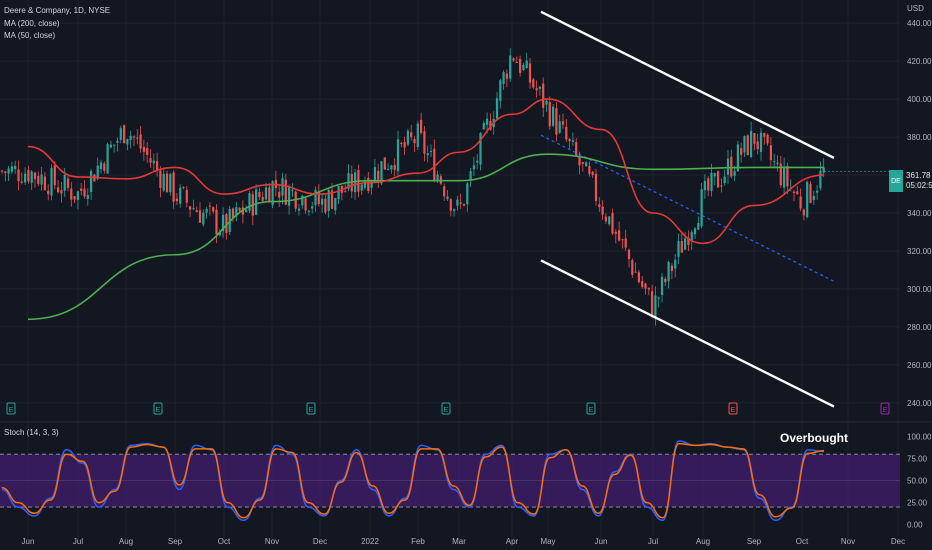 The height and width of the screenshot is (550, 932). Describe the element at coordinates (418, 541) in the screenshot. I see `time-tick-label: Feb` at that location.